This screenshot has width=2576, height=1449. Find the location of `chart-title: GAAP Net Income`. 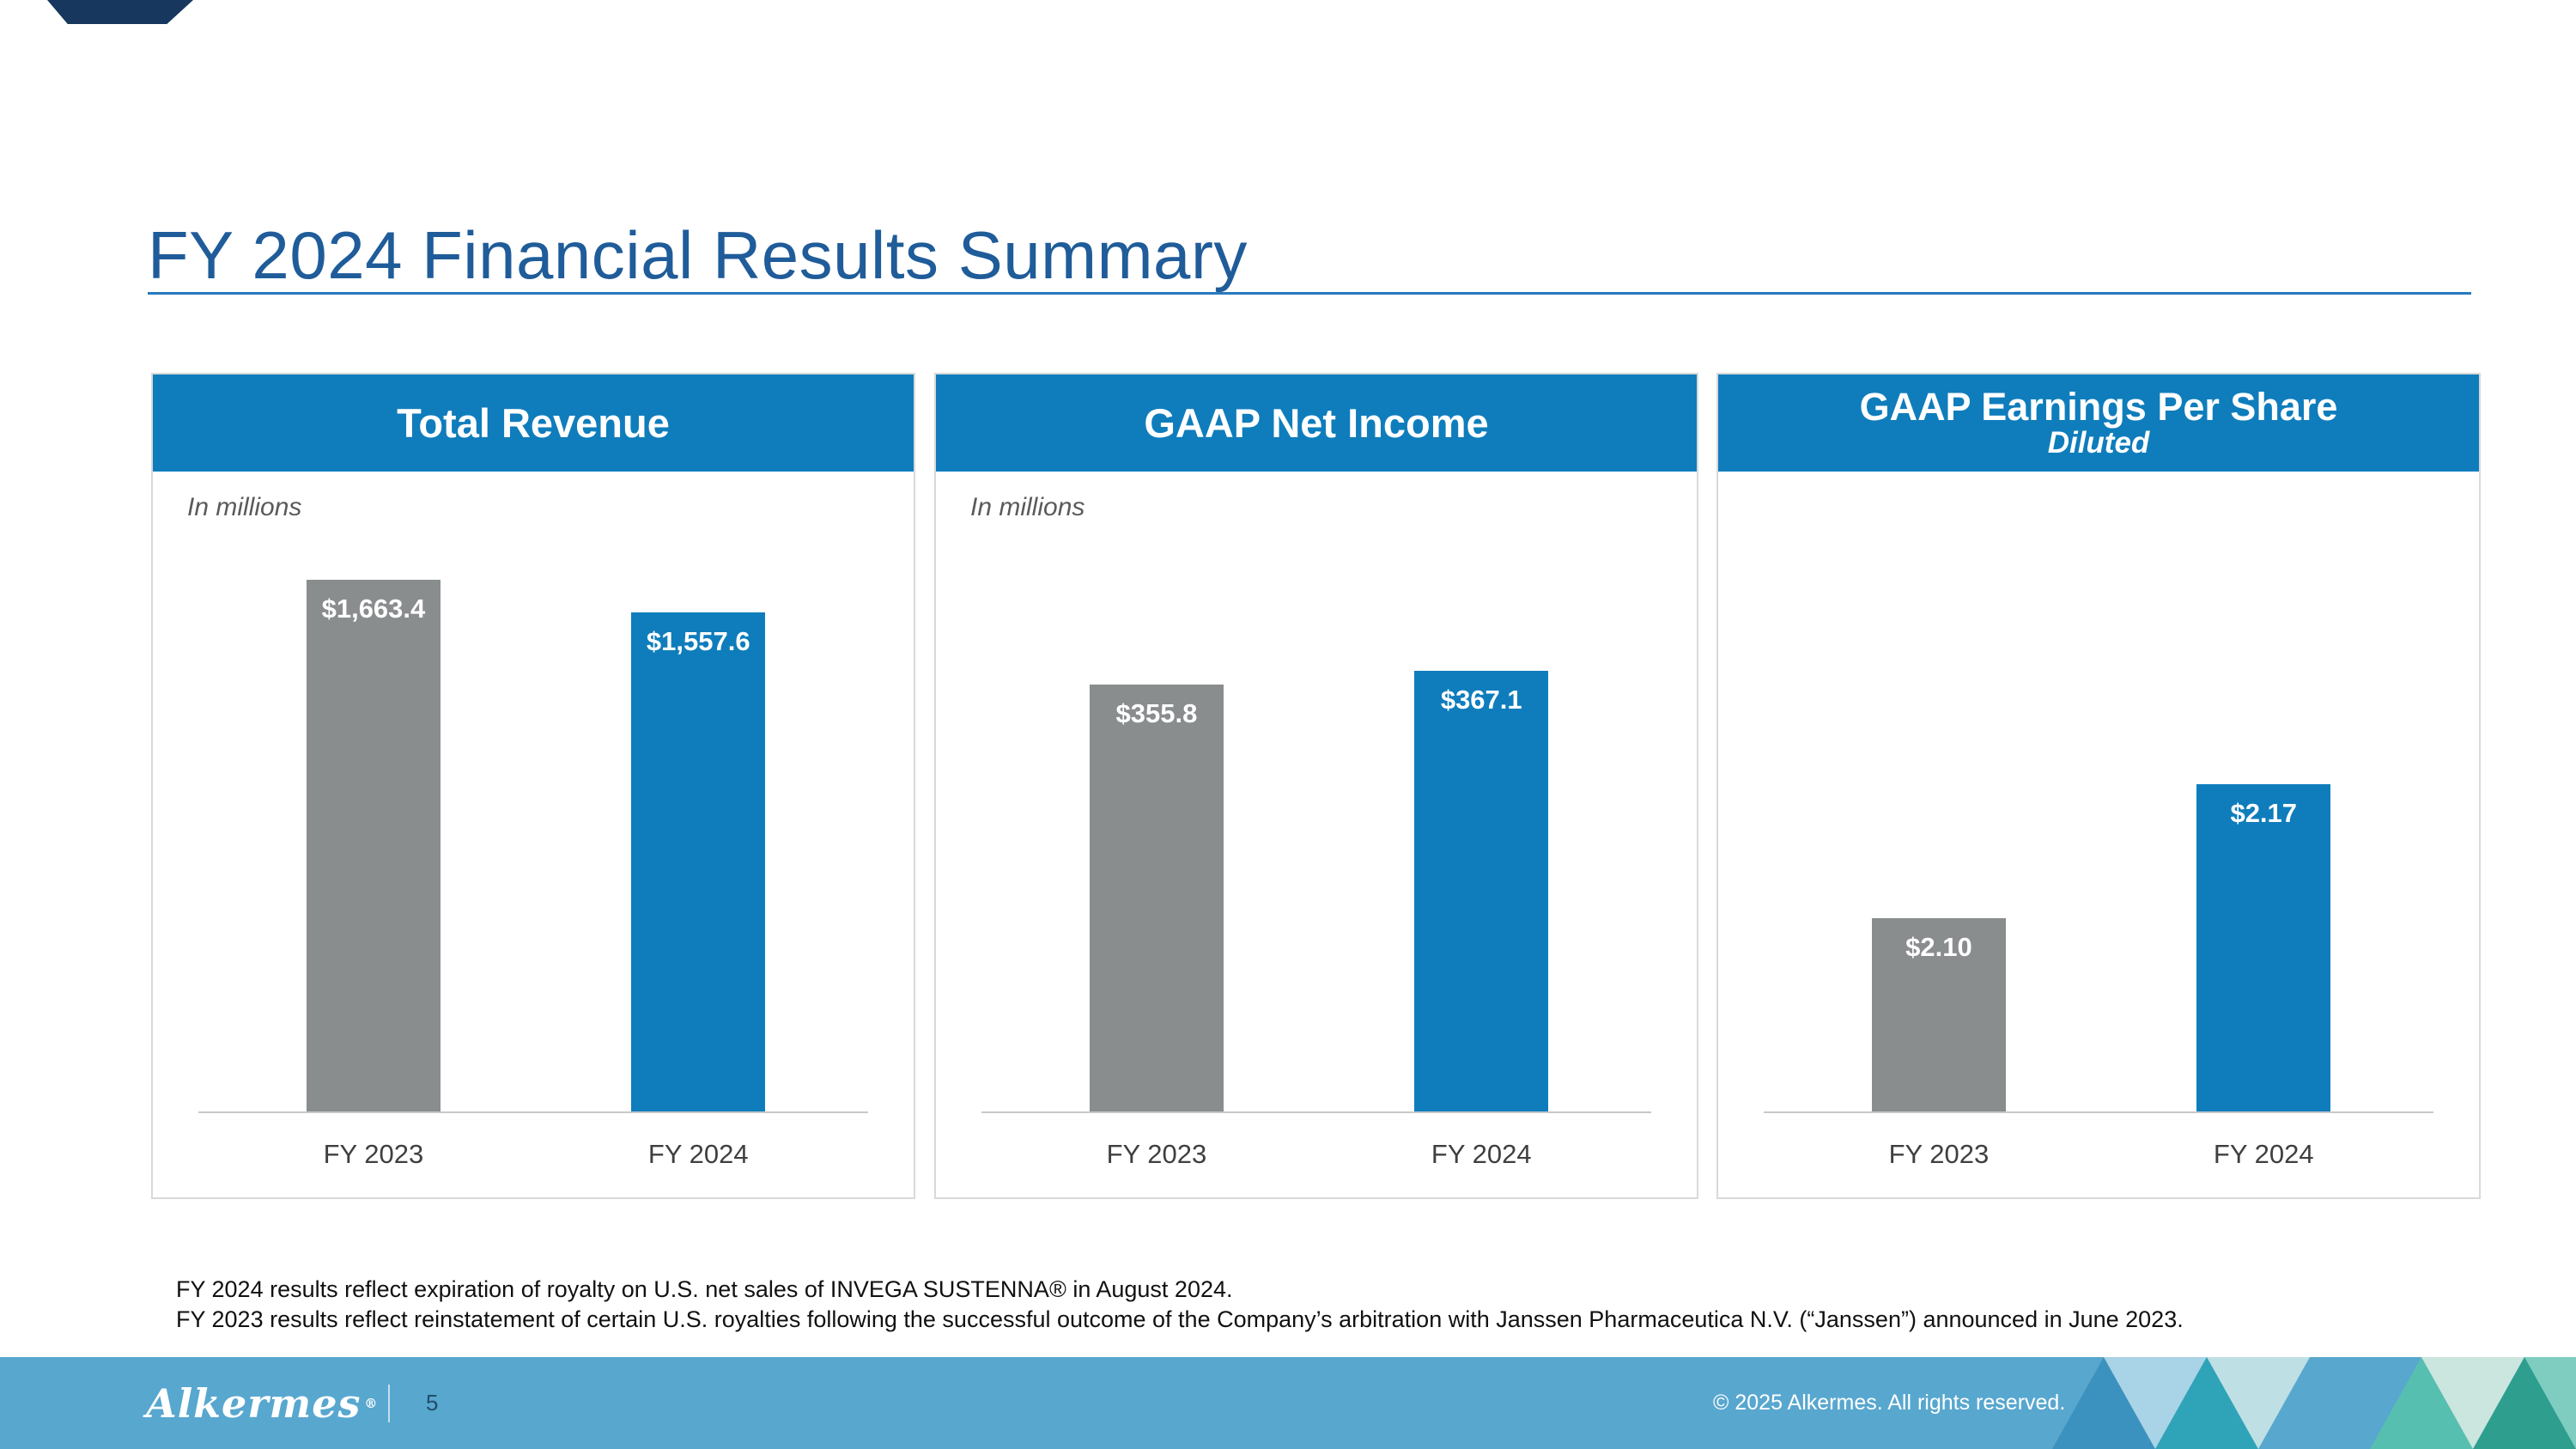

chart-title: GAAP Net Income is located at coordinates (1316, 422).